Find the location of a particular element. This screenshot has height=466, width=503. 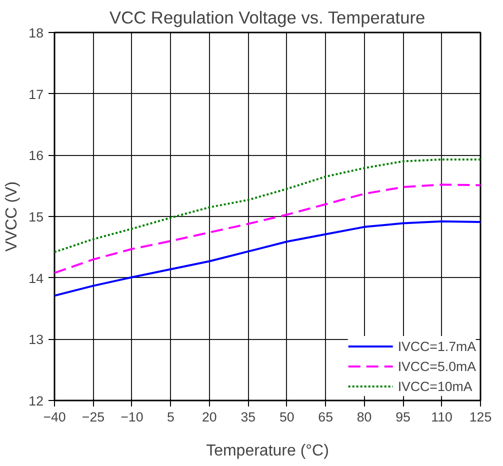

x-tick-label: 80 is located at coordinates (364, 417).